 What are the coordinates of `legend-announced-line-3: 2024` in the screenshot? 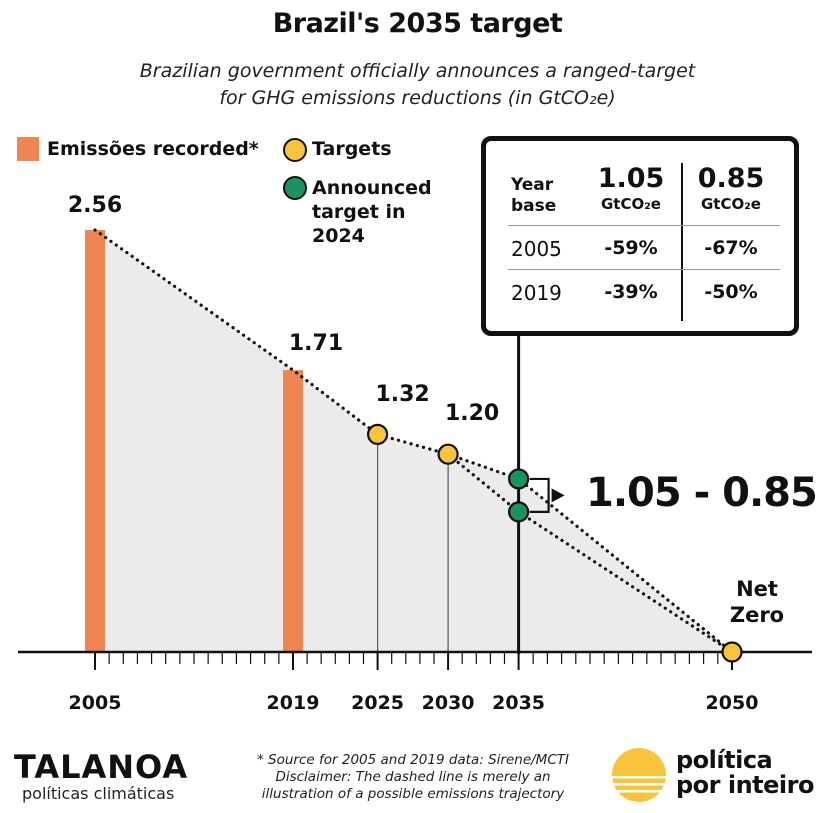 It's located at (338, 236).